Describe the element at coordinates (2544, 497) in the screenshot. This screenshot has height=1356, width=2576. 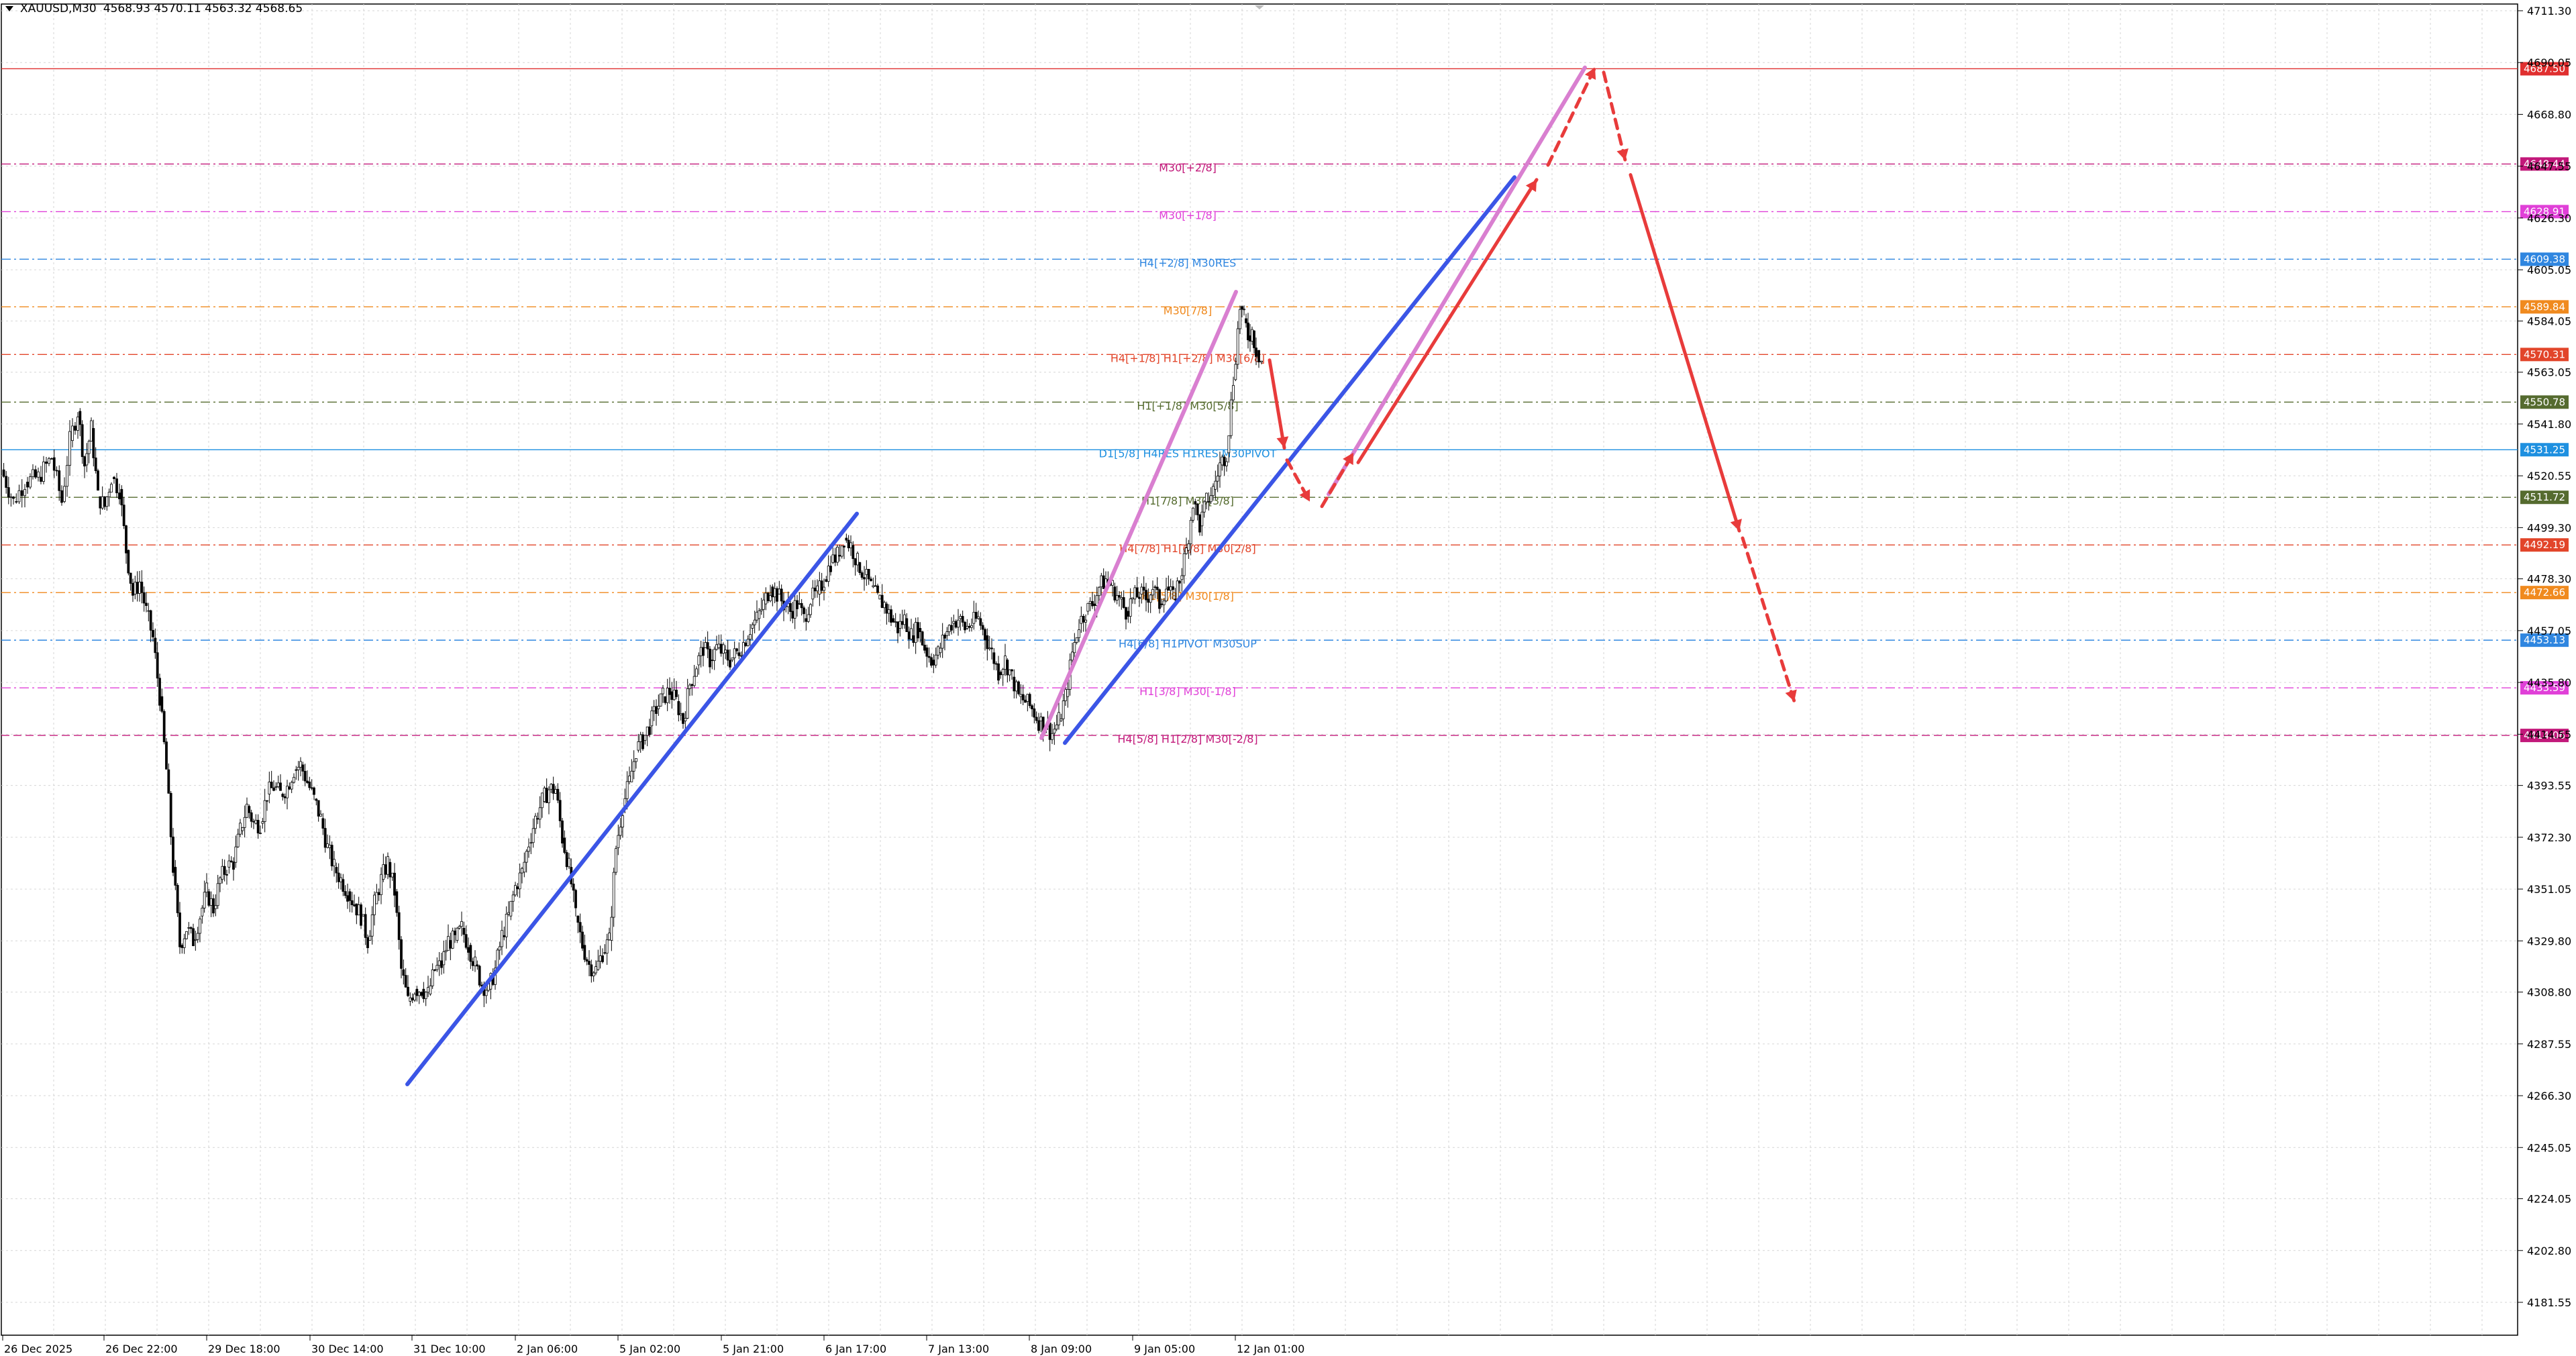
I see `price-tag-label: 4511.72` at that location.